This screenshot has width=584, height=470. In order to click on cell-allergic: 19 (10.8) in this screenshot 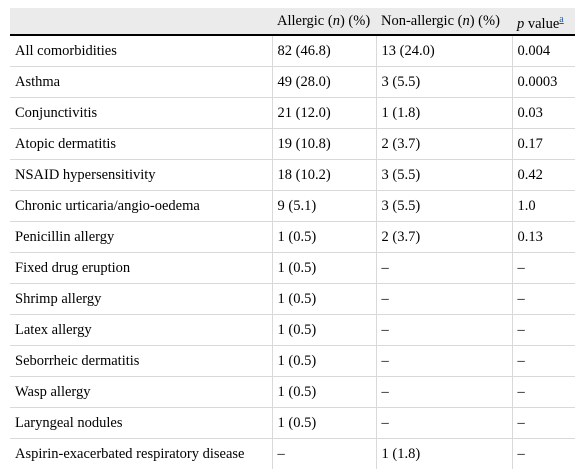, I will do `click(324, 144)`.